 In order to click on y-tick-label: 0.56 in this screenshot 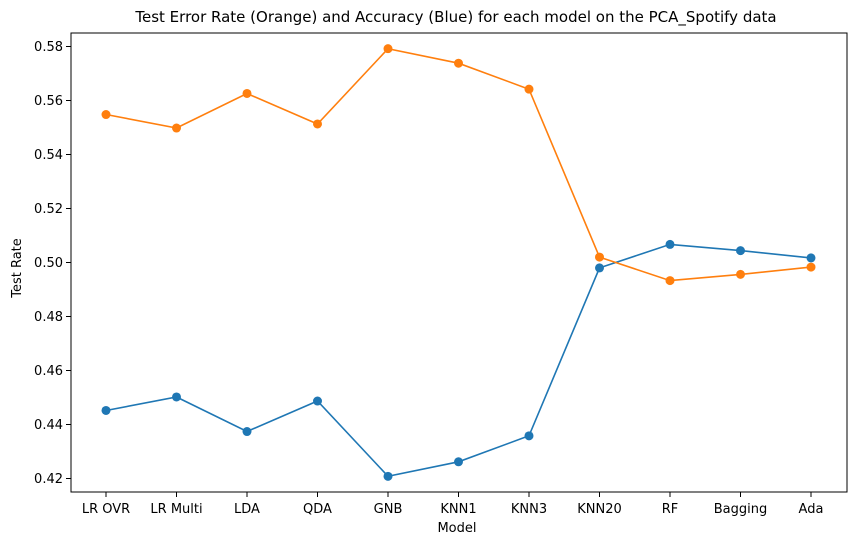, I will do `click(48, 101)`.